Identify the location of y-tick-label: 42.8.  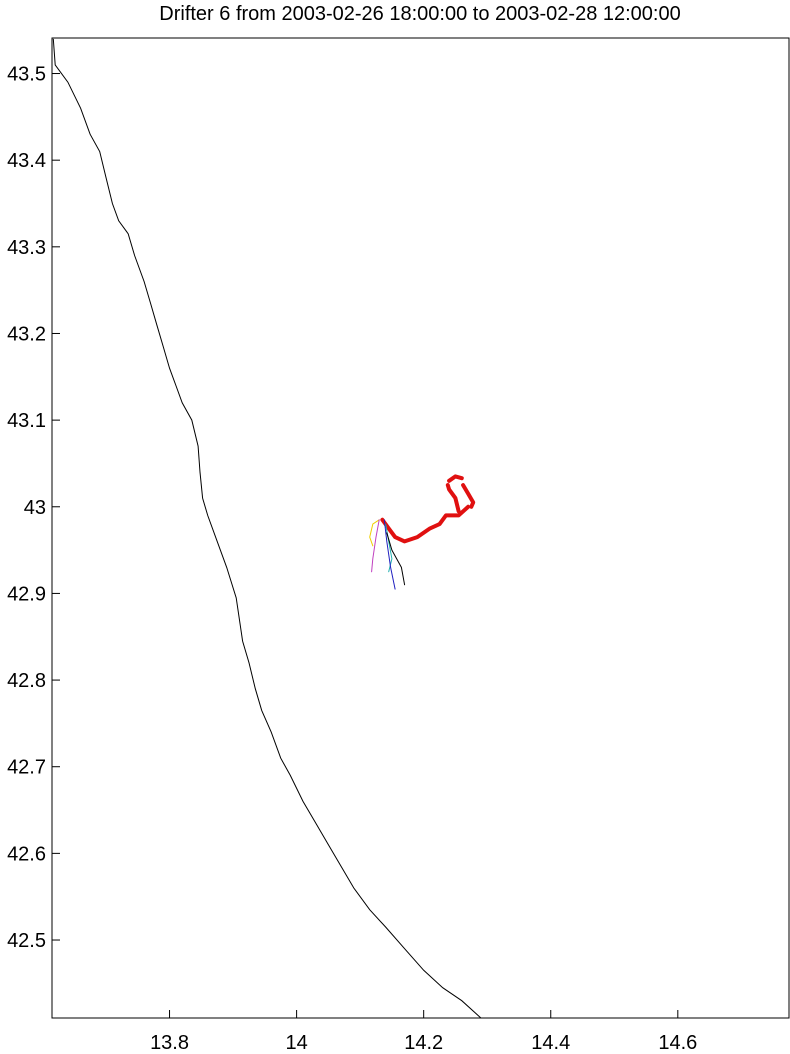
(26, 681).